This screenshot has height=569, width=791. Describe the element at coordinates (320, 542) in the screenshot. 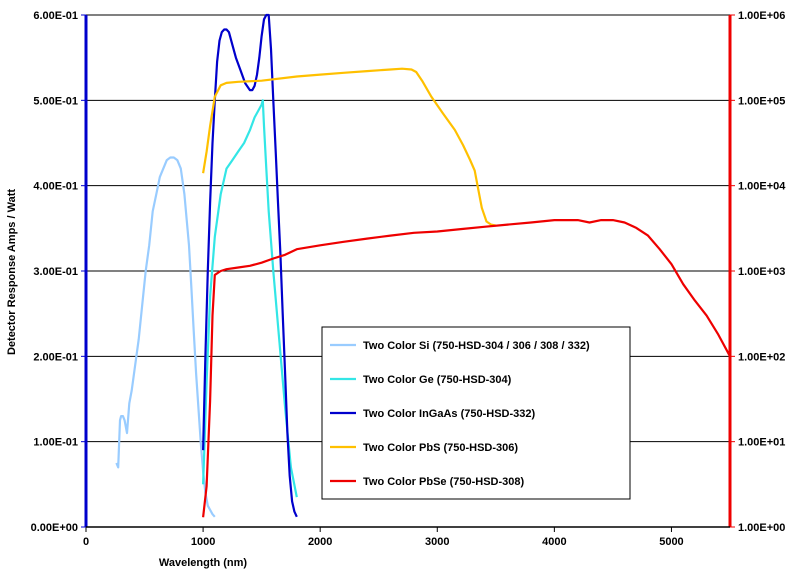

I see `x-tick-label: 2000` at that location.